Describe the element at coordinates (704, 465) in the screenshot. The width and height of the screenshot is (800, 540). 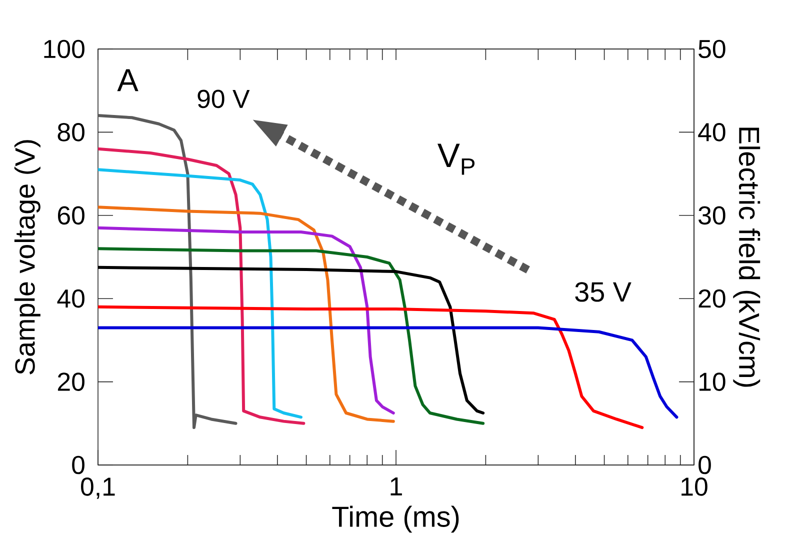
I see `y2-tick-label: 0` at that location.